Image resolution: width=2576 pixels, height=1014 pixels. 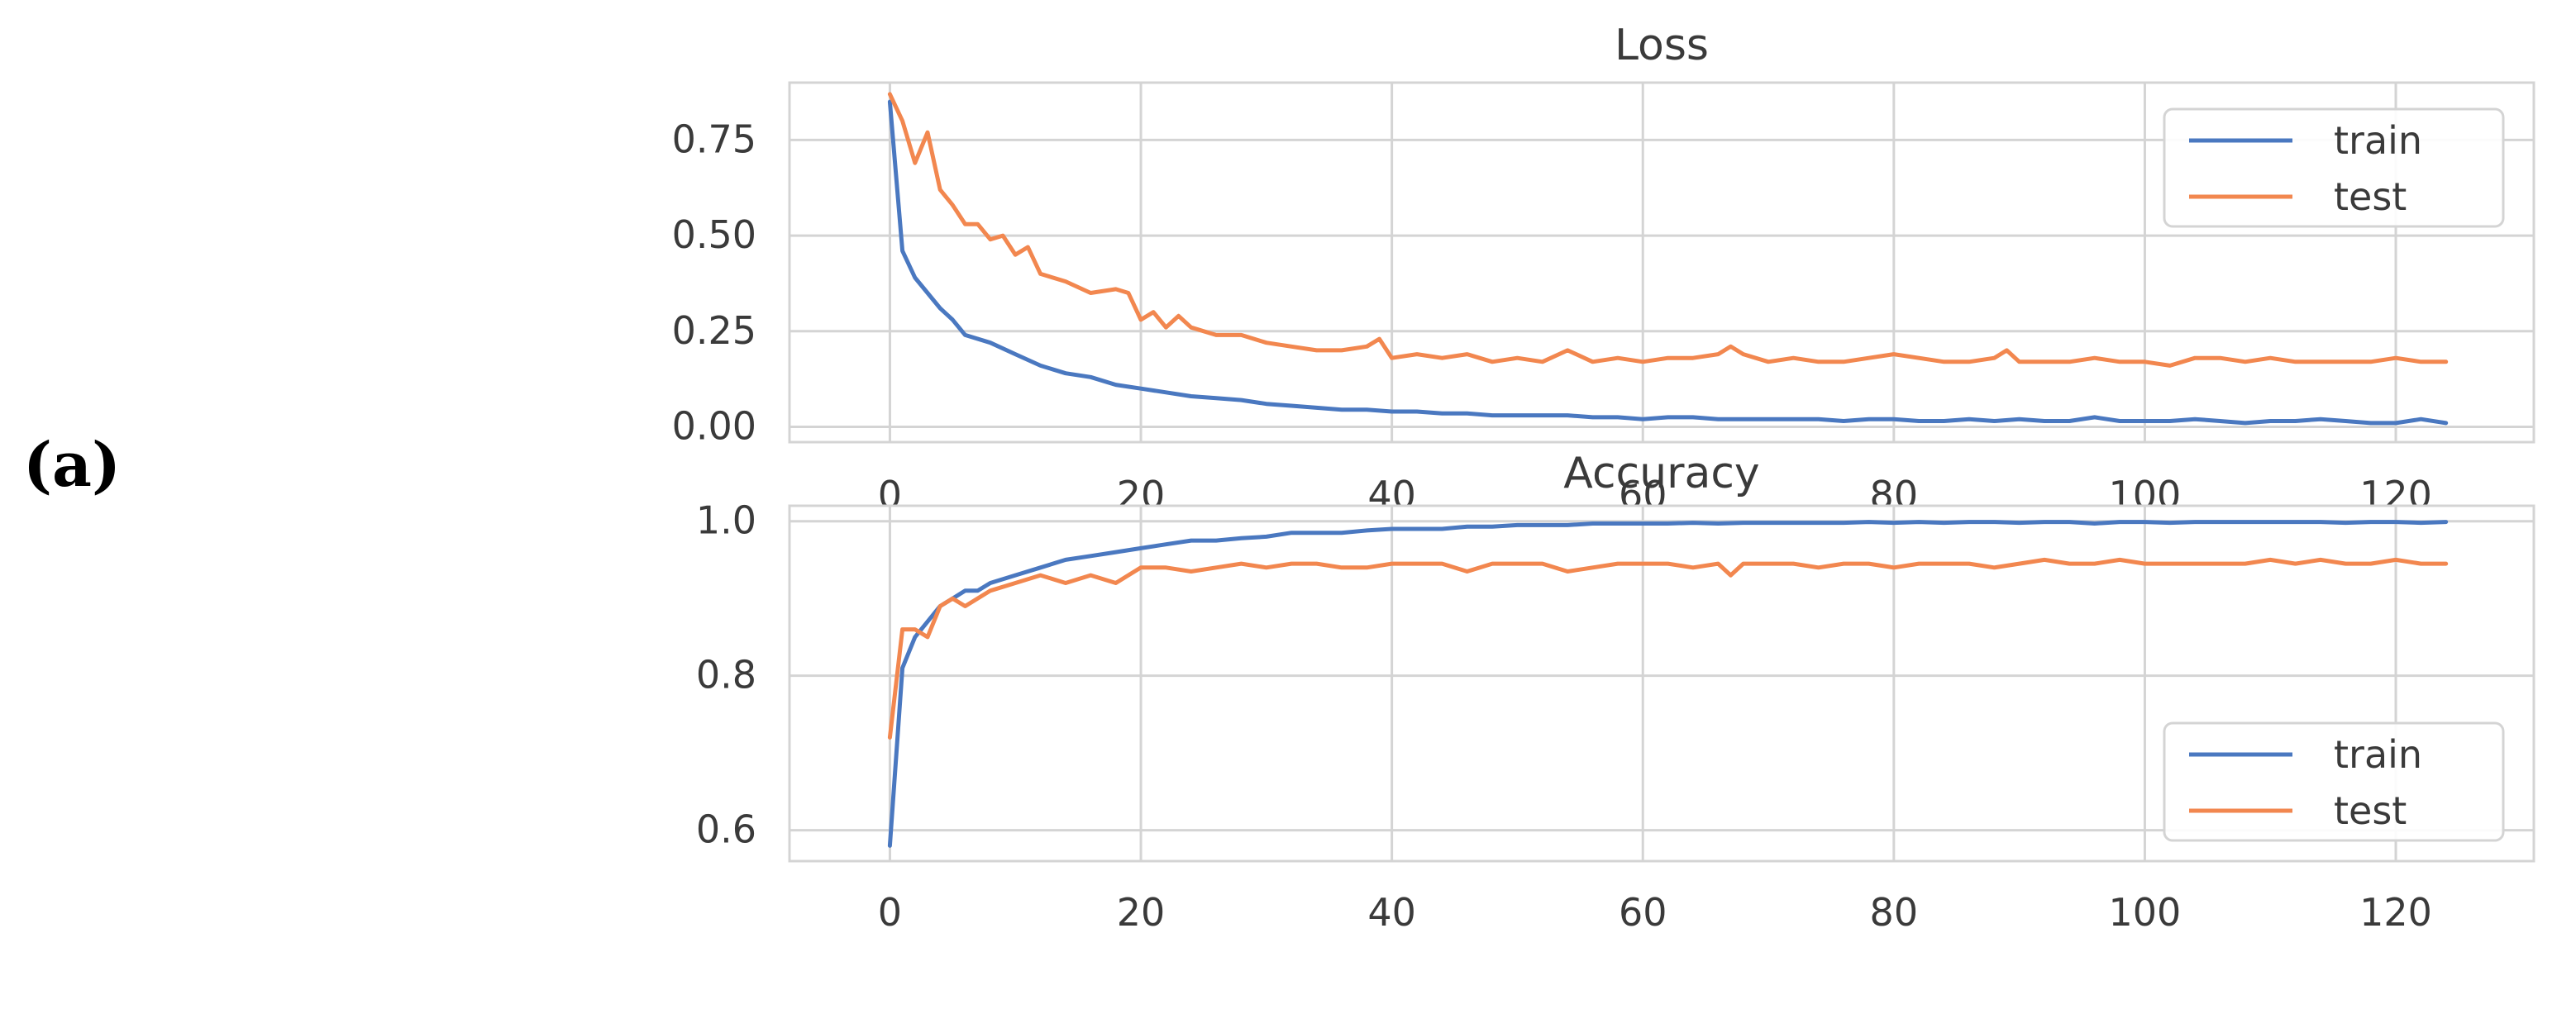 What do you see at coordinates (714, 139) in the screenshot?
I see `y-tick-label: 0.75` at bounding box center [714, 139].